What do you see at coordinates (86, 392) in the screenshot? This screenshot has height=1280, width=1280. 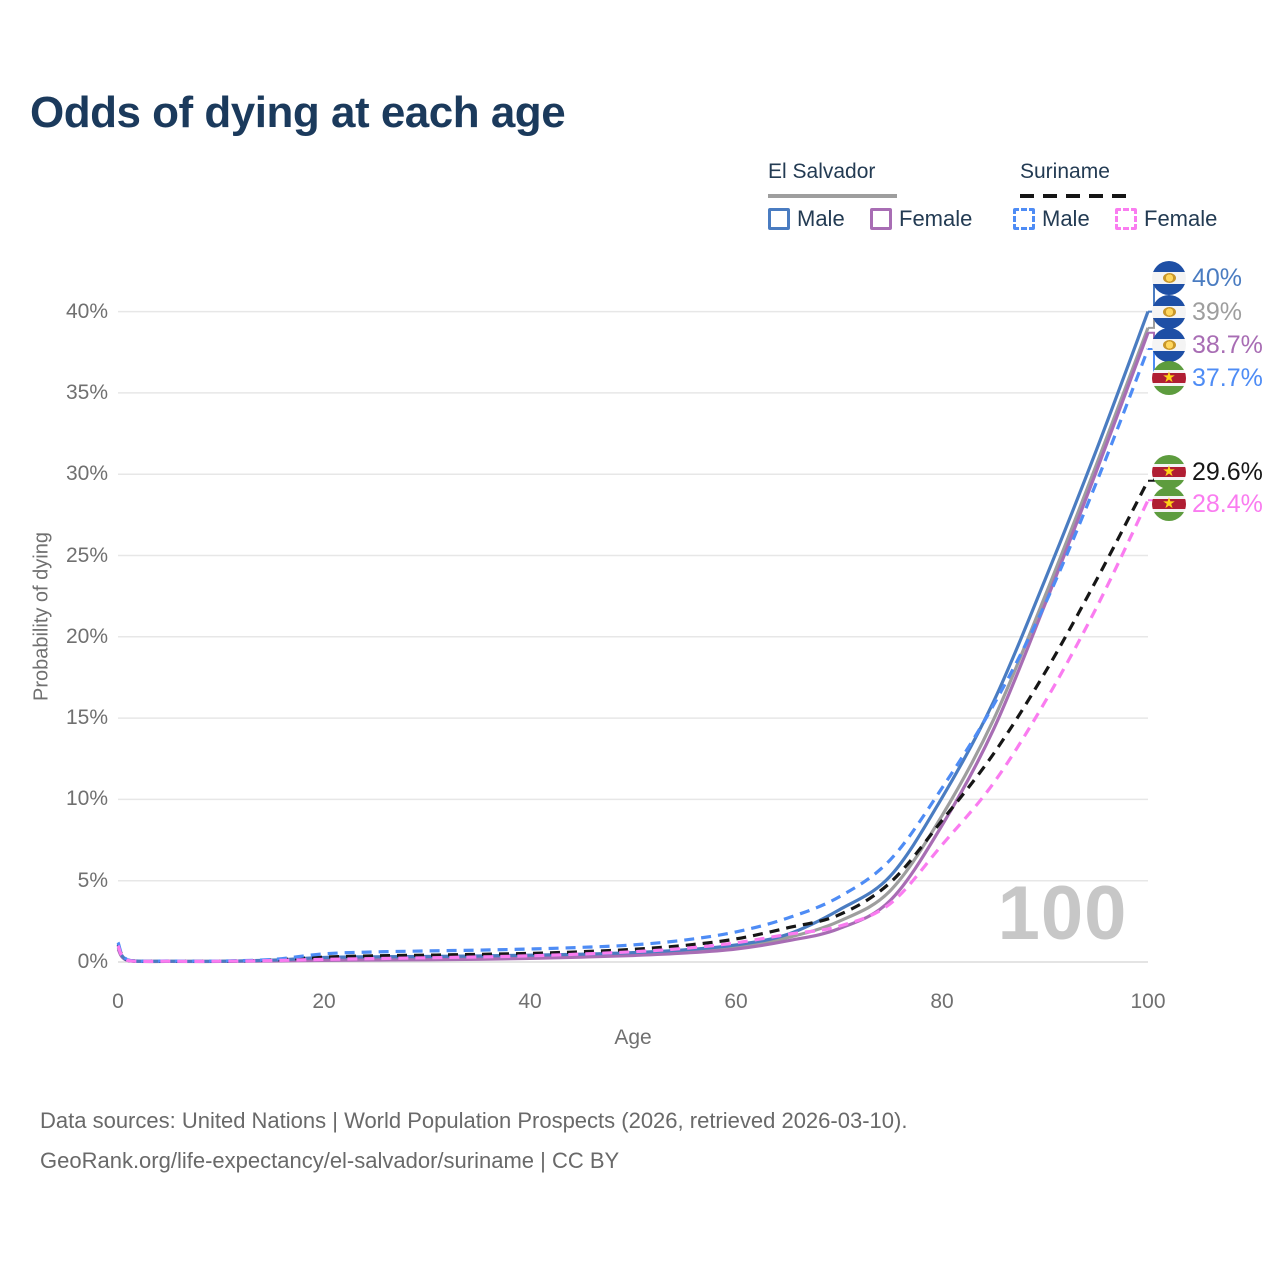 I see `y-tick-35%: 35%` at bounding box center [86, 392].